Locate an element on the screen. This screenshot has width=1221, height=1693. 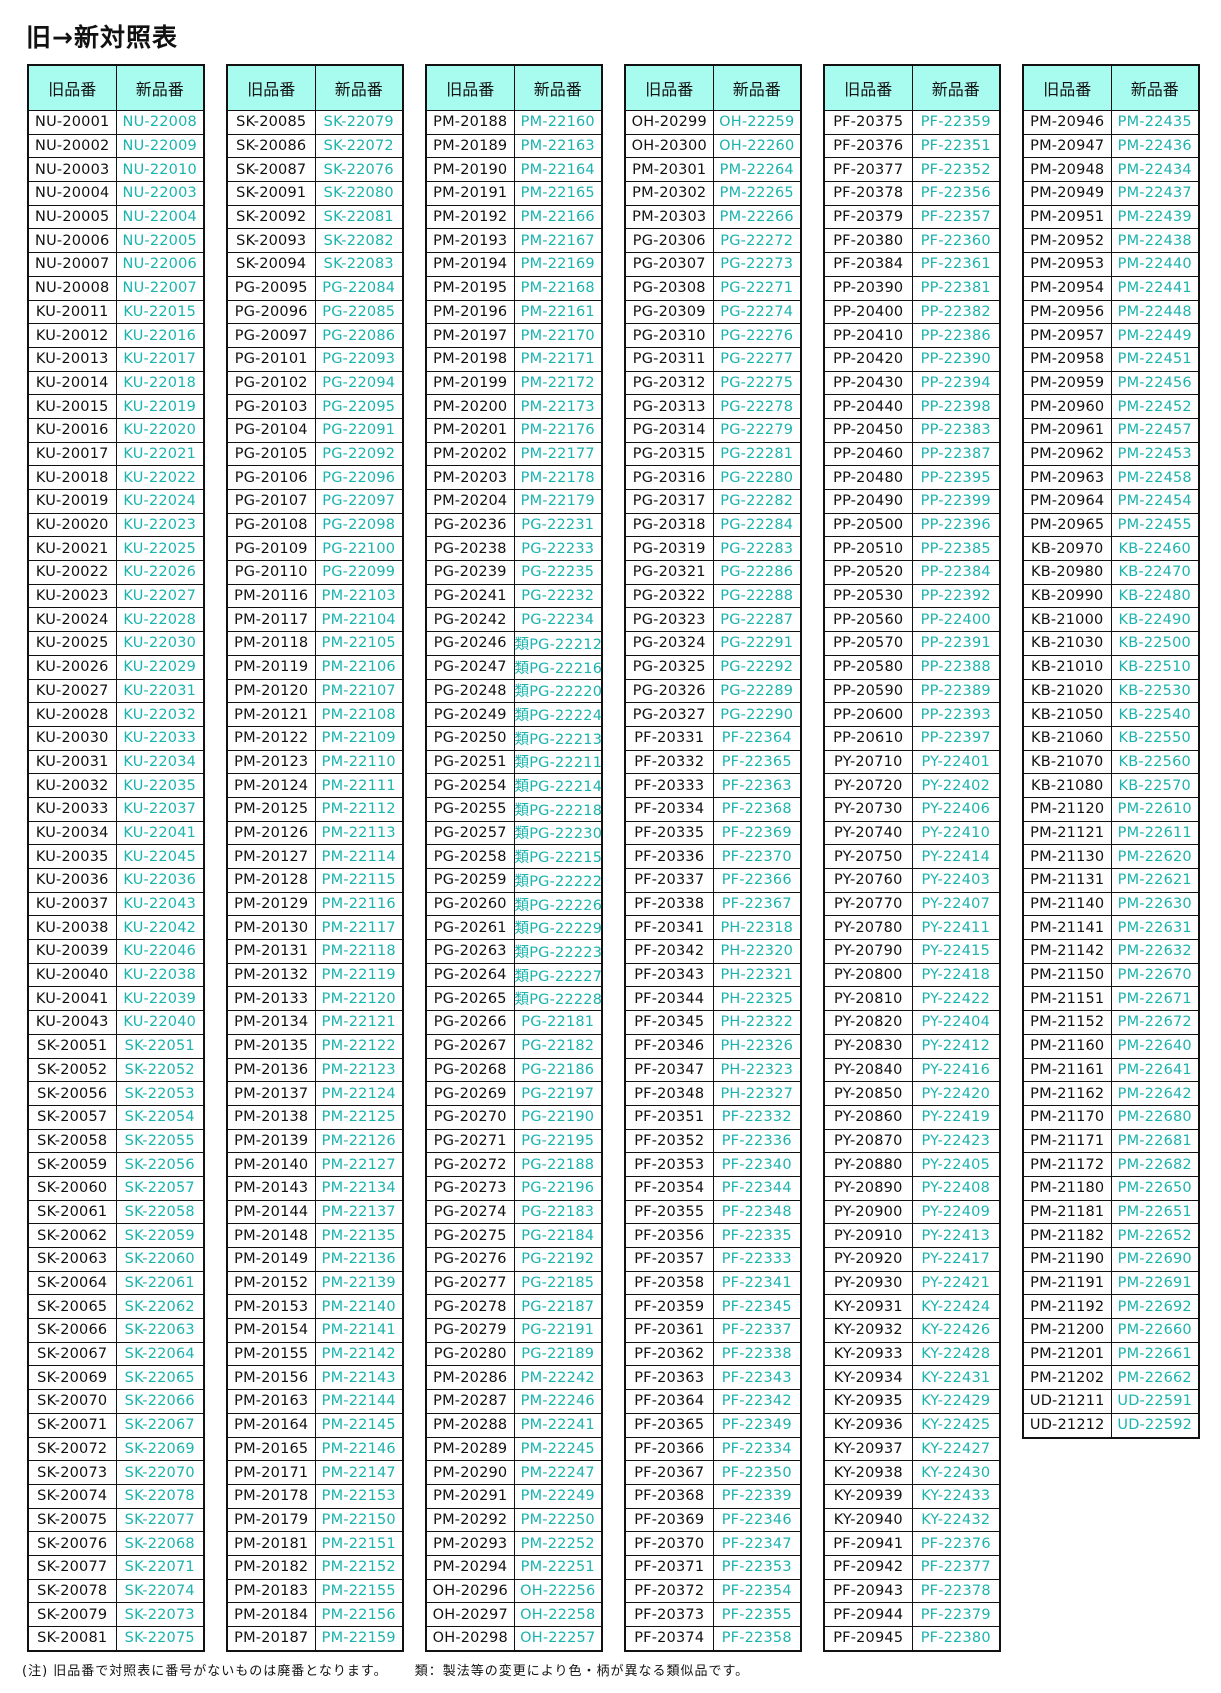
table-row: PM-20948 PM-22434 is located at coordinates (1111, 170).